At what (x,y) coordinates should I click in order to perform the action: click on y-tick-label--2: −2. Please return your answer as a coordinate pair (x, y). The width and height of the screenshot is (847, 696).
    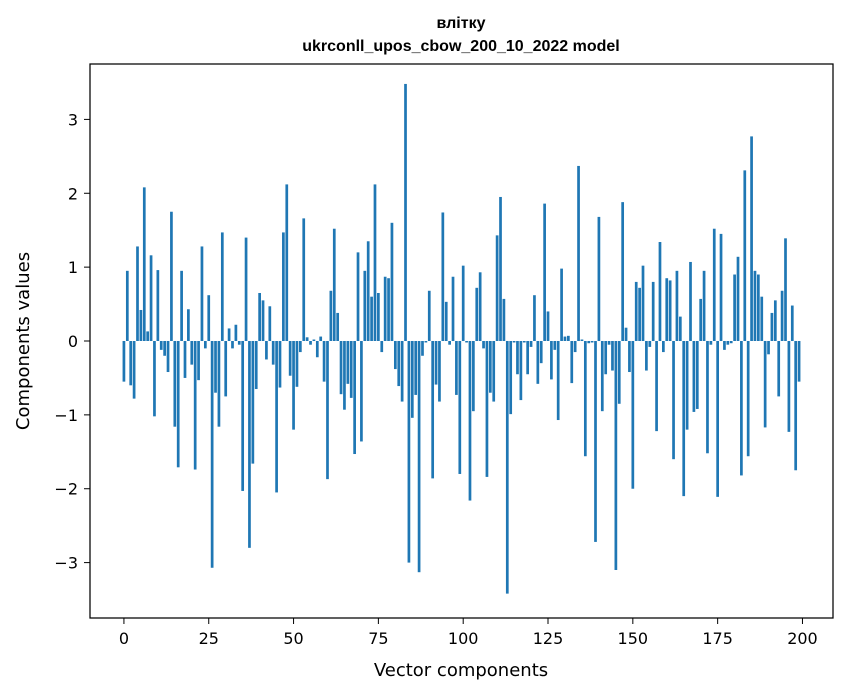
    Looking at the image, I should click on (66, 489).